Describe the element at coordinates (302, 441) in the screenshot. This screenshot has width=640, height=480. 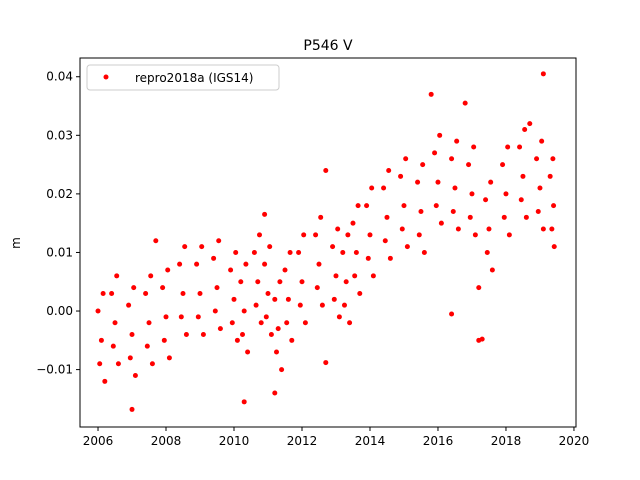
I see `x-tick-label: 2012` at that location.